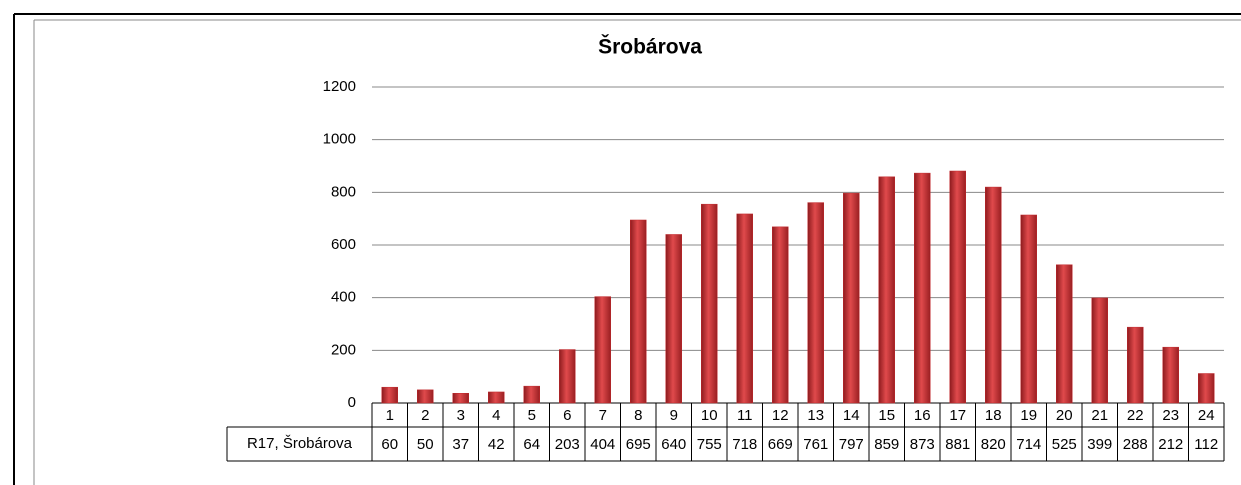 The width and height of the screenshot is (1241, 485). I want to click on x-tick-label: 18, so click(993, 415).